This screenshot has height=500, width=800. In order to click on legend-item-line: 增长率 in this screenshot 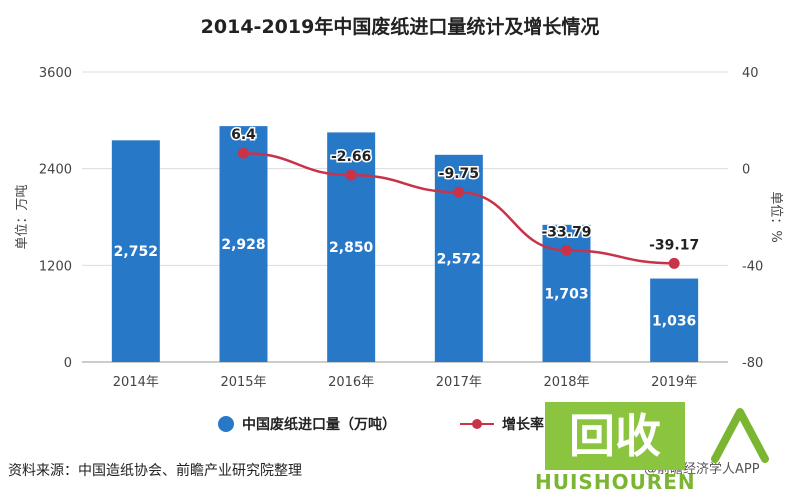, I will do `click(502, 424)`.